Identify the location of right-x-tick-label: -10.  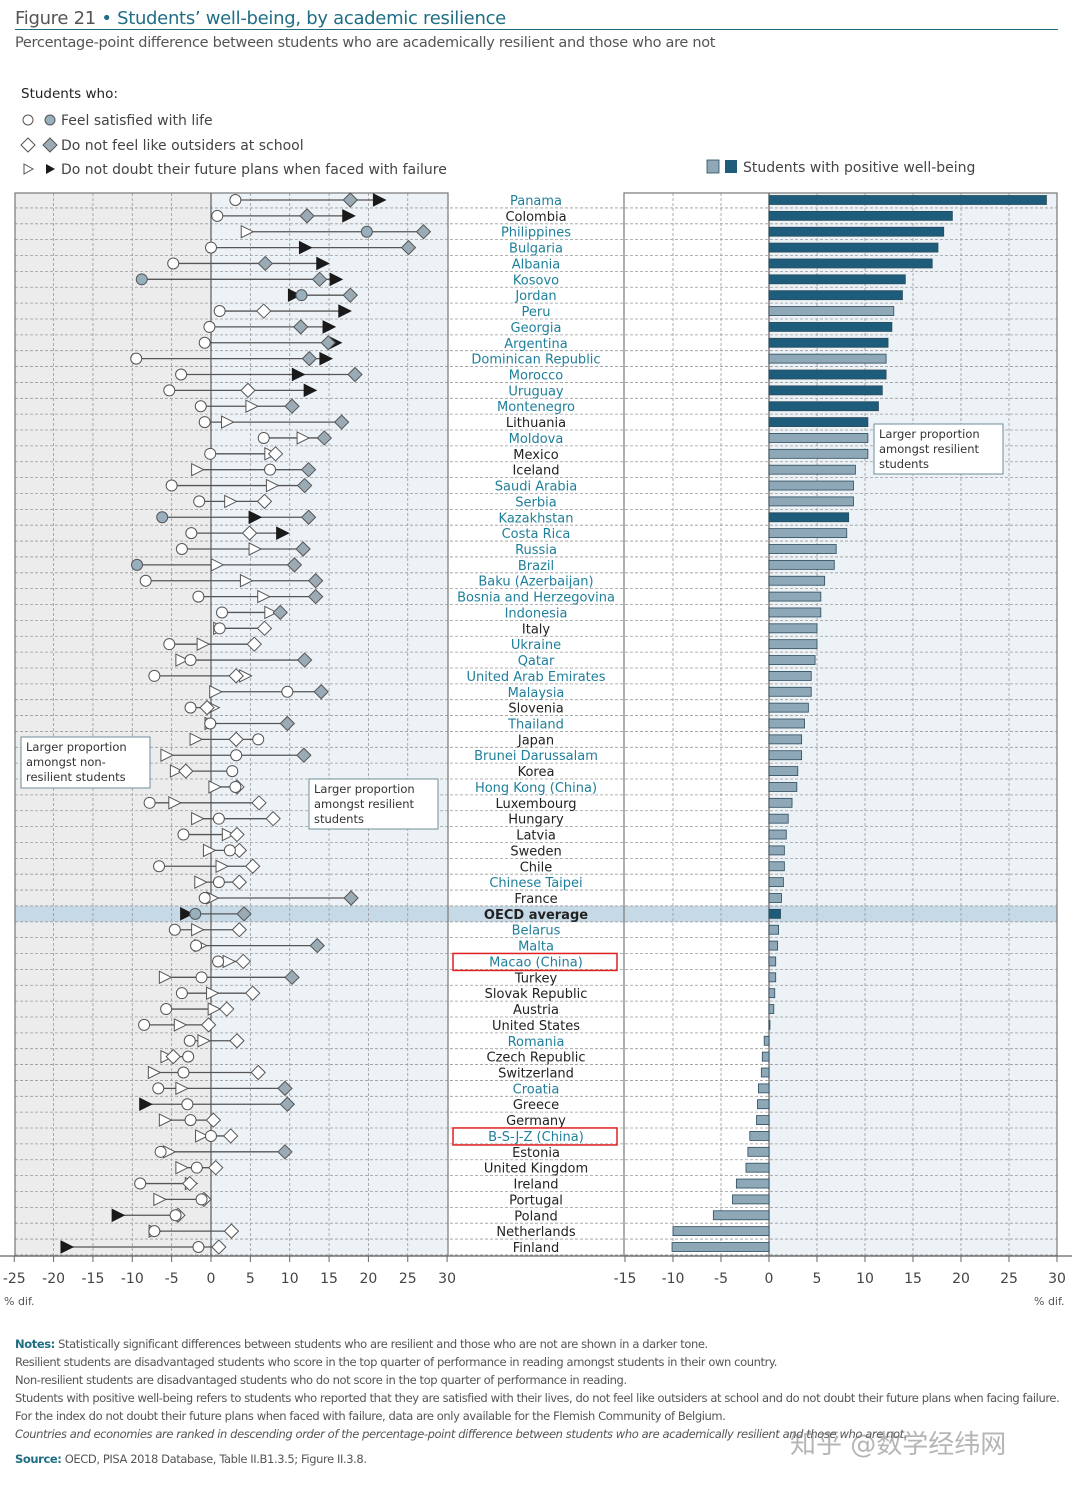
(673, 1279).